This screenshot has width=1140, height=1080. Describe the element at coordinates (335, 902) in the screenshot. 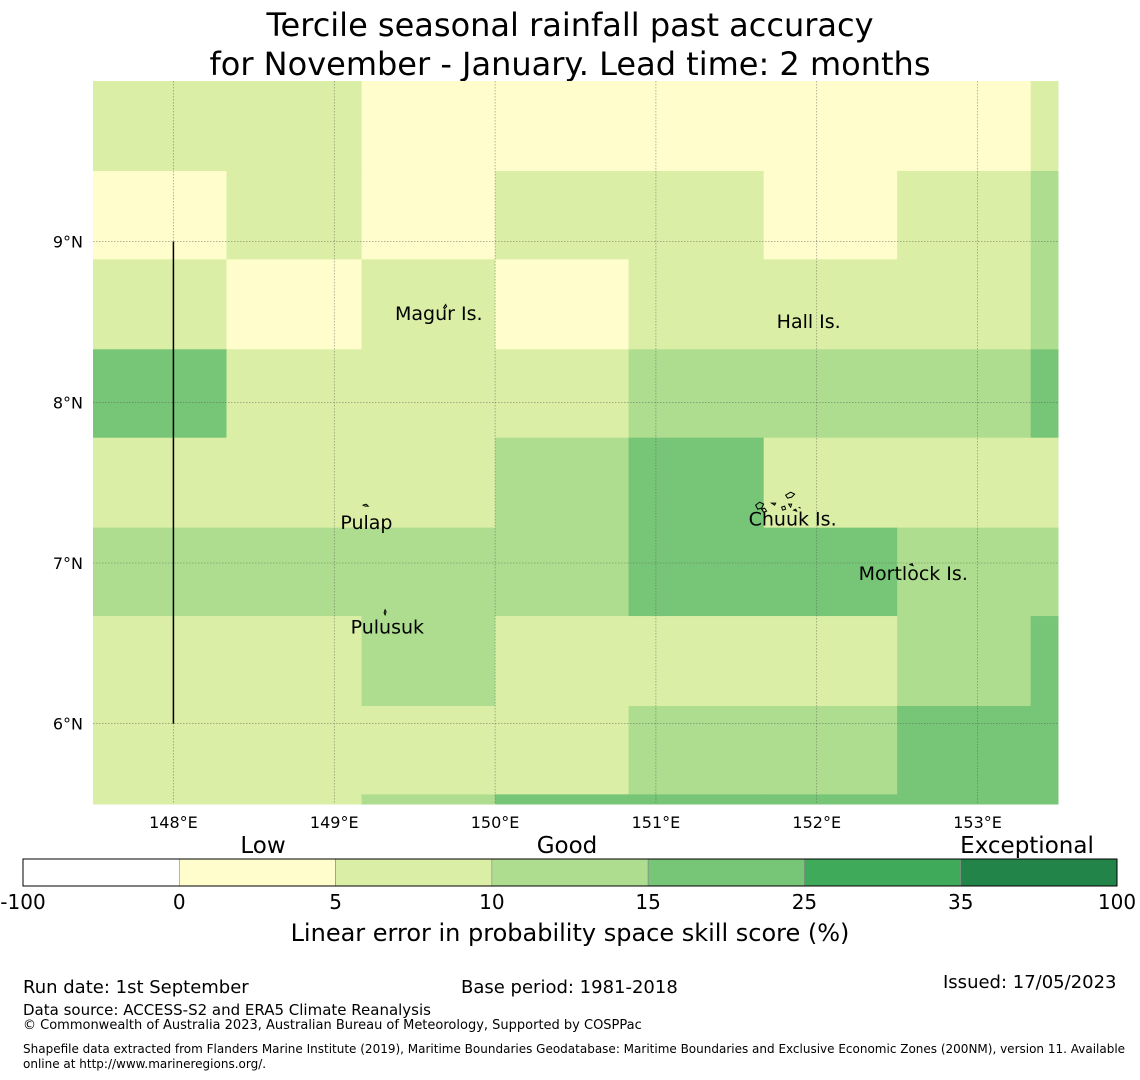

I see `colorbar-tick-label: 5` at that location.